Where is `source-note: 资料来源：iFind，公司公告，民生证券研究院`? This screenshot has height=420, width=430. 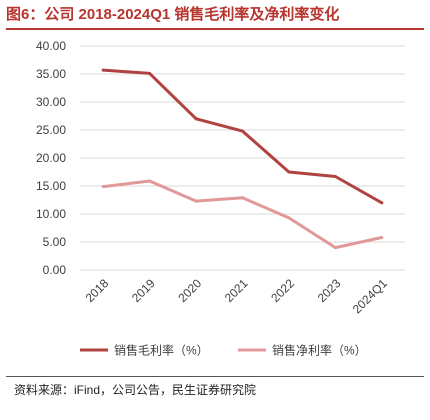 source-note: 资料来源：iFind，公司公告，民生证券研究院 is located at coordinates (135, 390).